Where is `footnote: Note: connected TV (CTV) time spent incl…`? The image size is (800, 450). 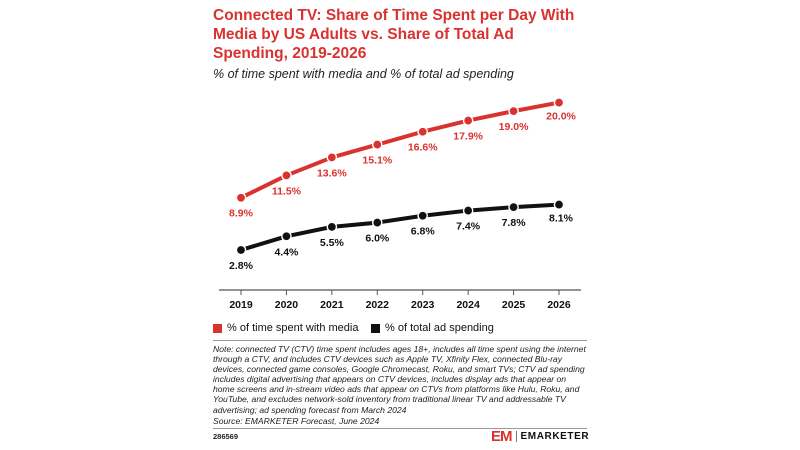
footnote: Note: connected TV (CTV) time spent incl… is located at coordinates (399, 379).